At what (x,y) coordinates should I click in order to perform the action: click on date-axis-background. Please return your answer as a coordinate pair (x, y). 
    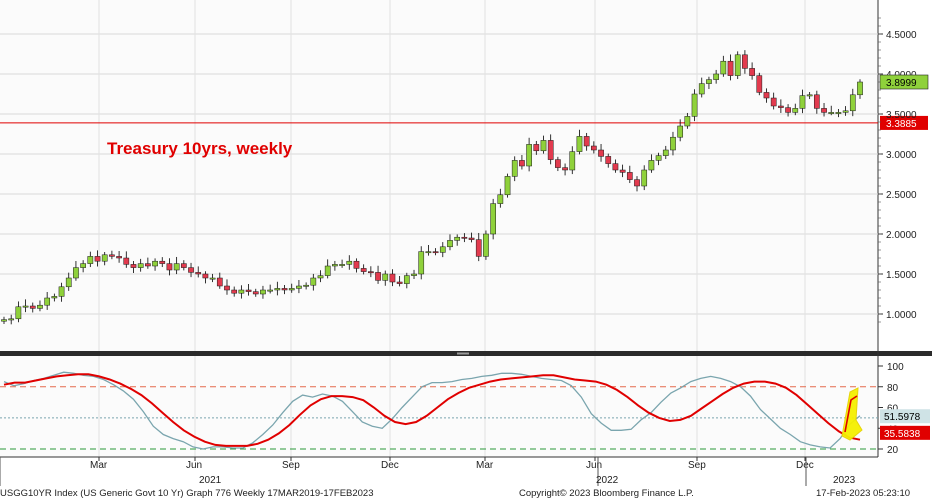
    Looking at the image, I should click on (439, 472).